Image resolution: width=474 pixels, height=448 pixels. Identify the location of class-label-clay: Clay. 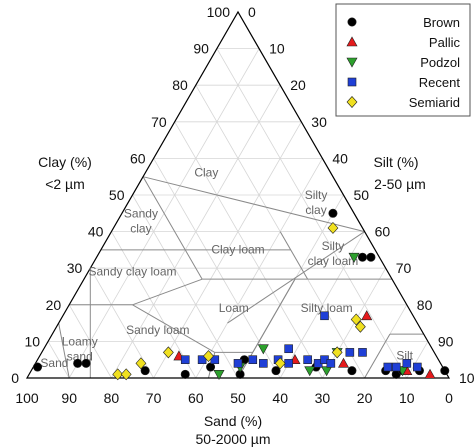
(206, 173).